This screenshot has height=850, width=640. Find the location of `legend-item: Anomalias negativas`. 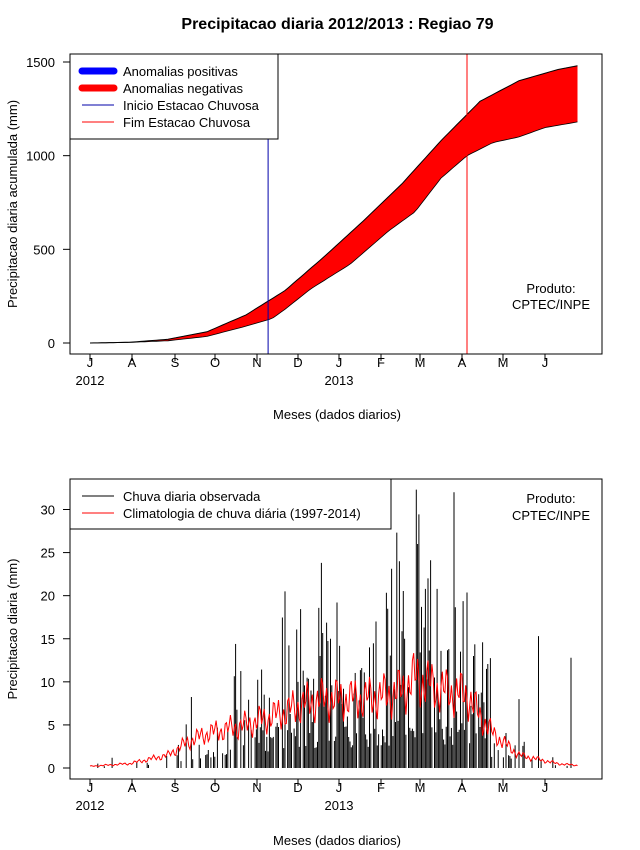

legend-item: Anomalias negativas is located at coordinates (183, 88).